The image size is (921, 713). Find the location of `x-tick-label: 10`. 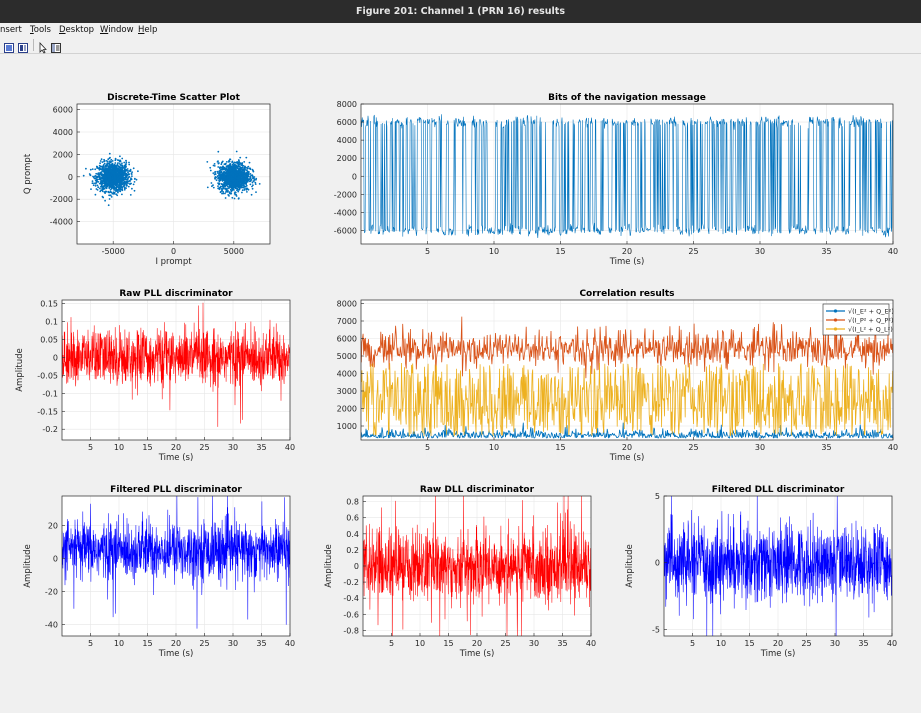

x-tick-label: 10 is located at coordinates (119, 643).